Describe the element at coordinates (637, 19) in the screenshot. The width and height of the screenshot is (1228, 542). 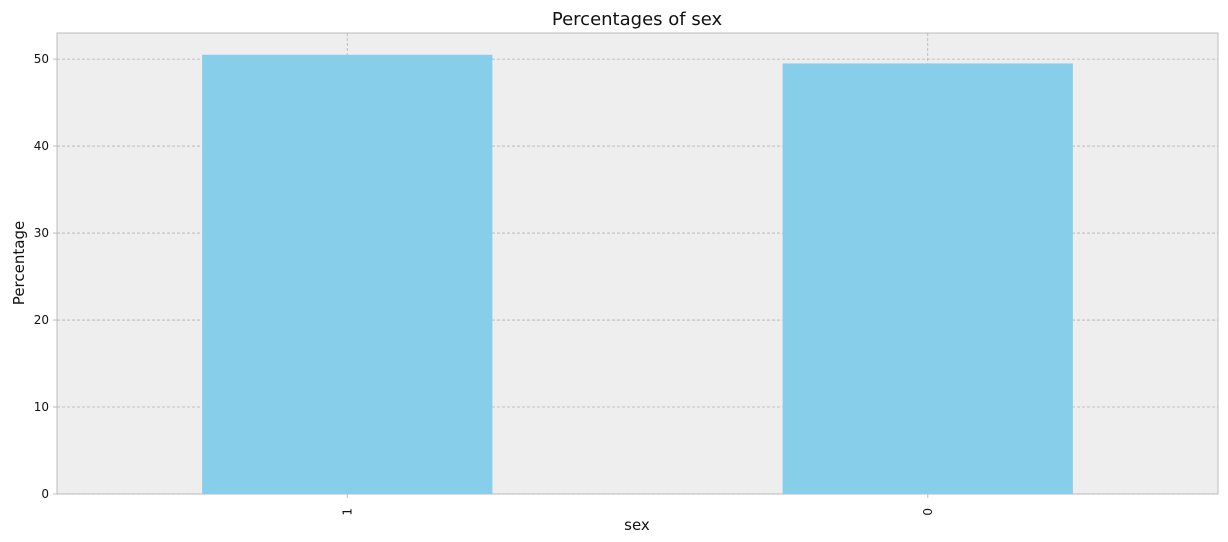
I see `chart-title: Percentages of sex` at that location.